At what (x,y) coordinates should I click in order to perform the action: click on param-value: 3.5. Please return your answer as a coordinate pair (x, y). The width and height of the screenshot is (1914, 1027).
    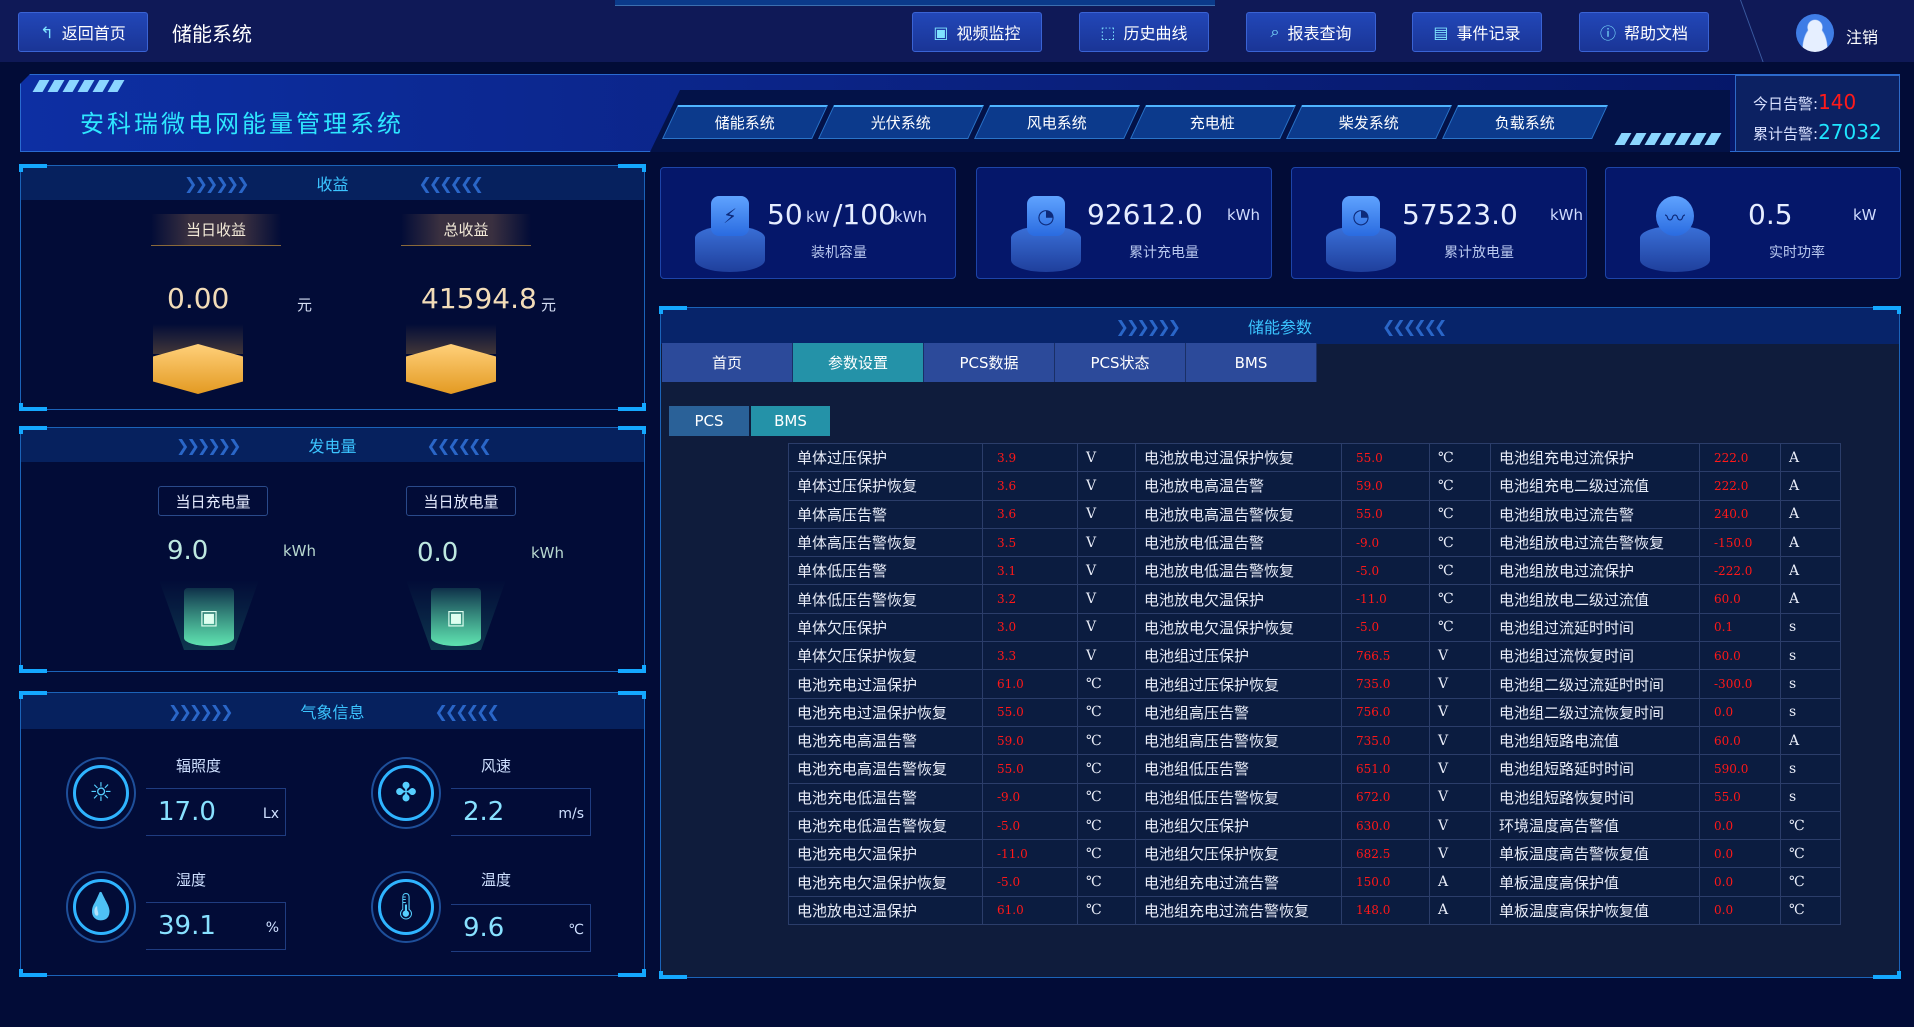
    Looking at the image, I should click on (1030, 542).